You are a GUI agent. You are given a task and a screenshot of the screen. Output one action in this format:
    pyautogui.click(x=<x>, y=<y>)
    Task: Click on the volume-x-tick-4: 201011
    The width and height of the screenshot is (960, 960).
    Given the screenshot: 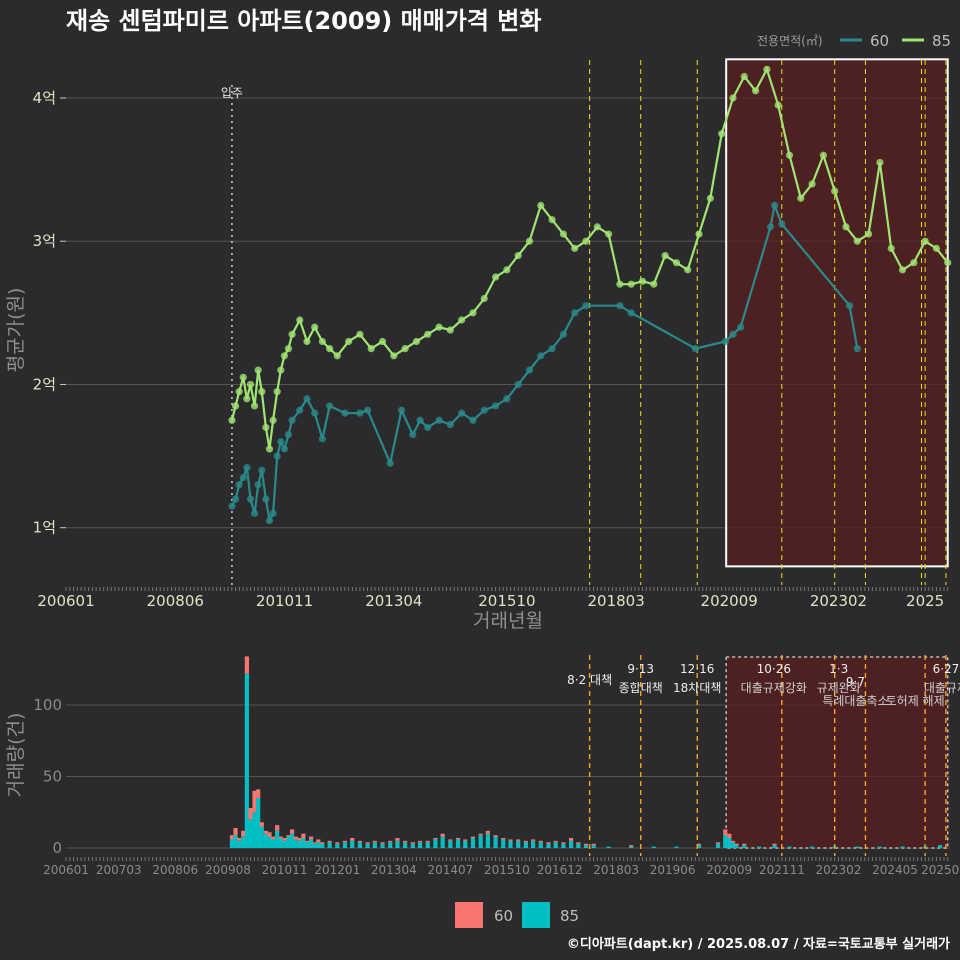 What is the action you would take?
    pyautogui.click(x=285, y=870)
    